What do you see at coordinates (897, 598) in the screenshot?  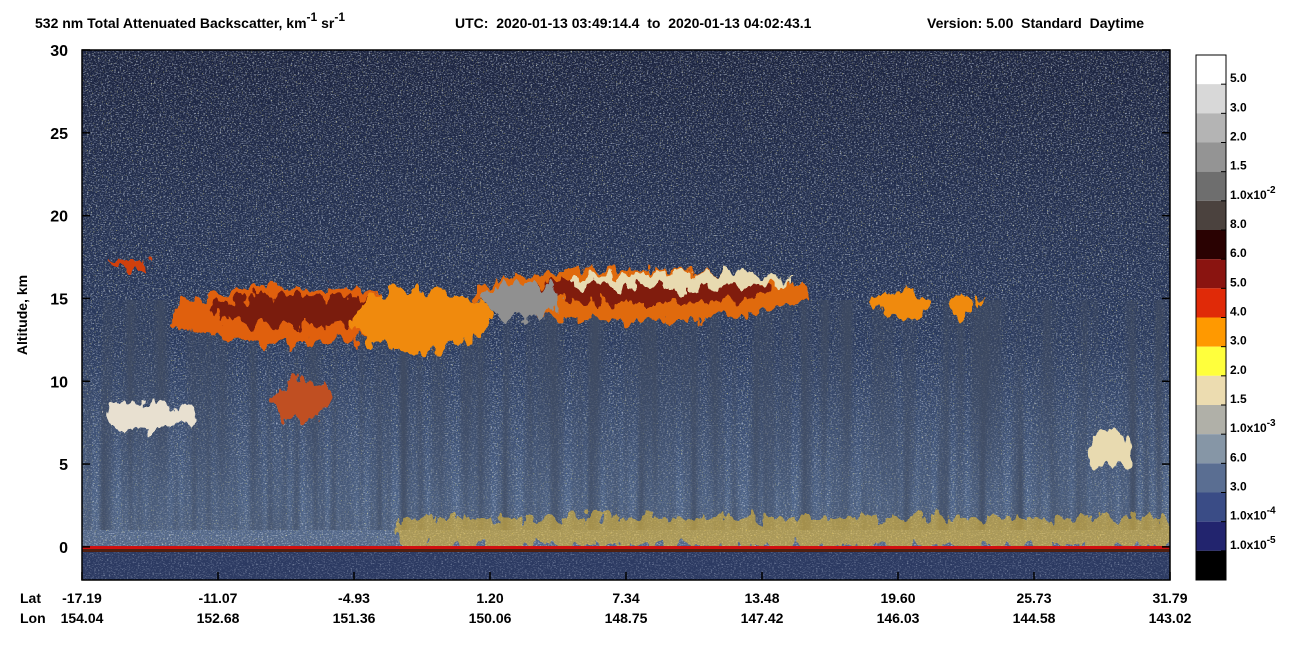 I see `x-tick-label: 19.60` at bounding box center [897, 598].